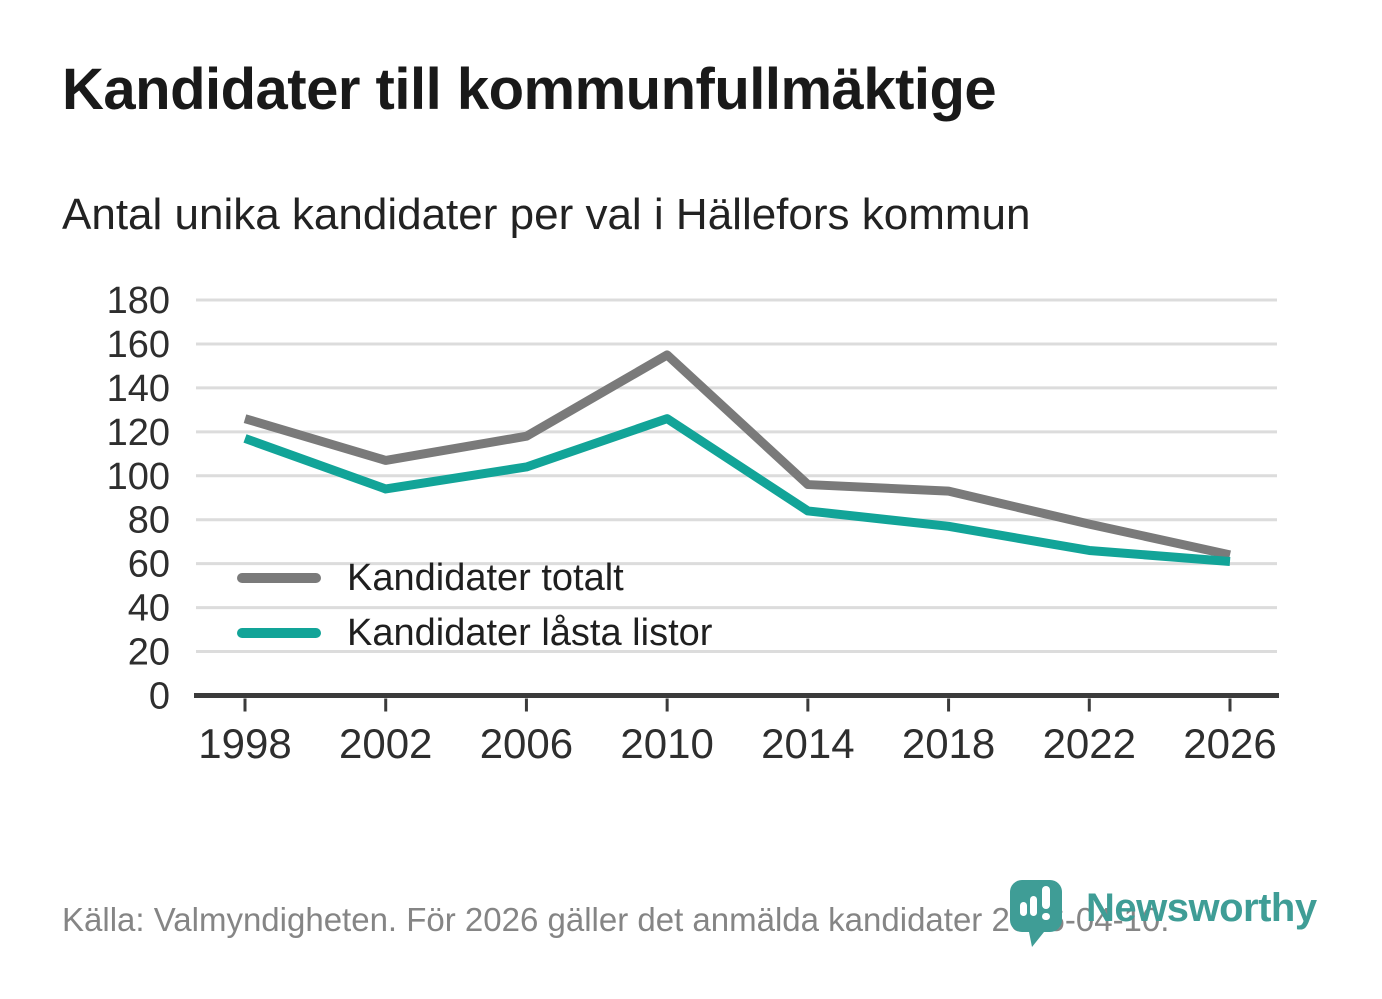  Describe the element at coordinates (529, 89) in the screenshot. I see `chart-title: Kandidater till kommunfullmäktige` at that location.